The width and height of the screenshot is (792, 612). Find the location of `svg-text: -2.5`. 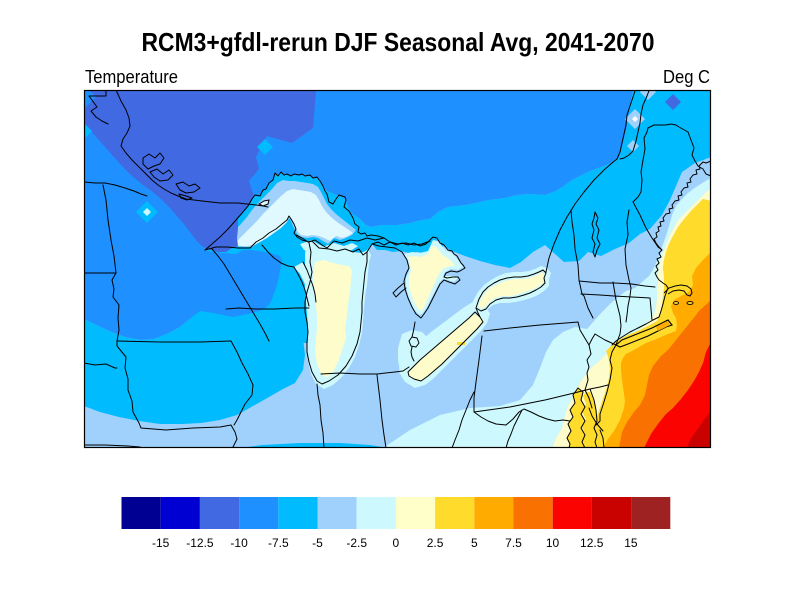

svg-text: -2.5 is located at coordinates (356, 543).